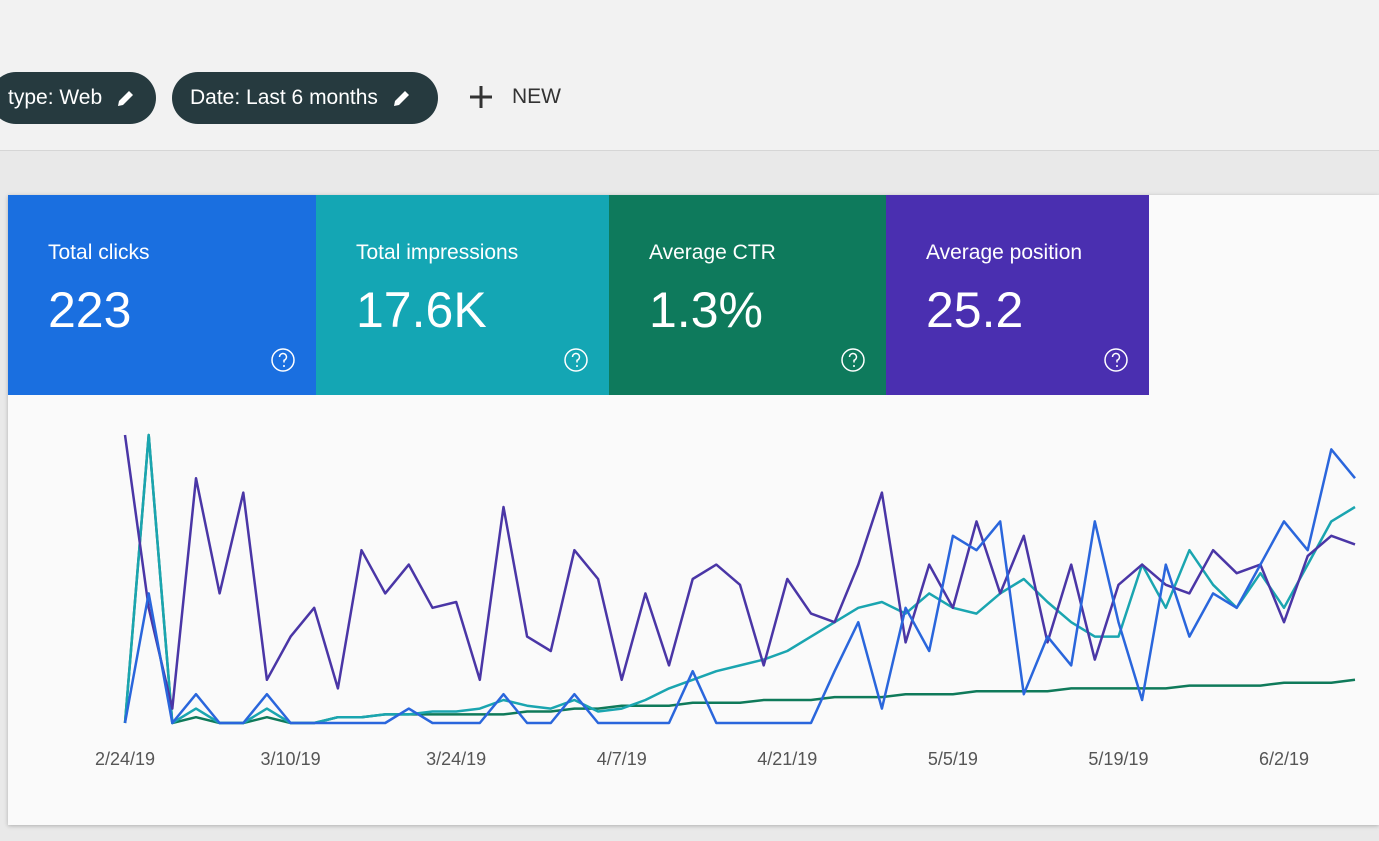  Describe the element at coordinates (622, 759) in the screenshot. I see `x-tick-label: 4/7/19` at that location.